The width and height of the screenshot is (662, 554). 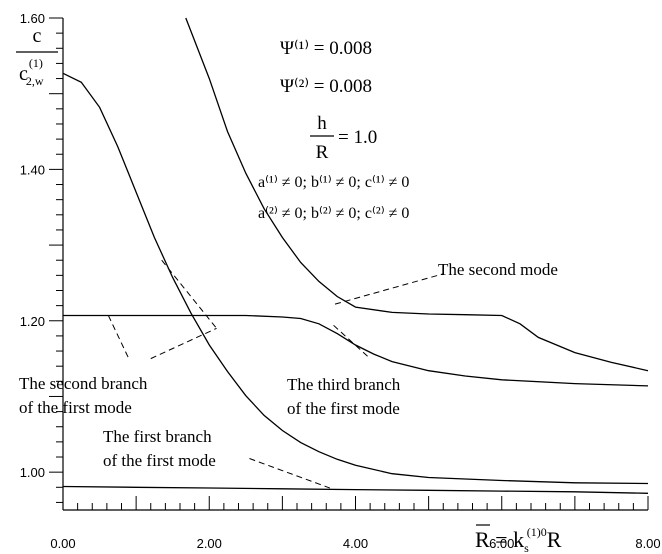 What do you see at coordinates (326, 86) in the screenshot?
I see `annotation-psi2: Ψ⁽²⁾ = 0.008` at bounding box center [326, 86].